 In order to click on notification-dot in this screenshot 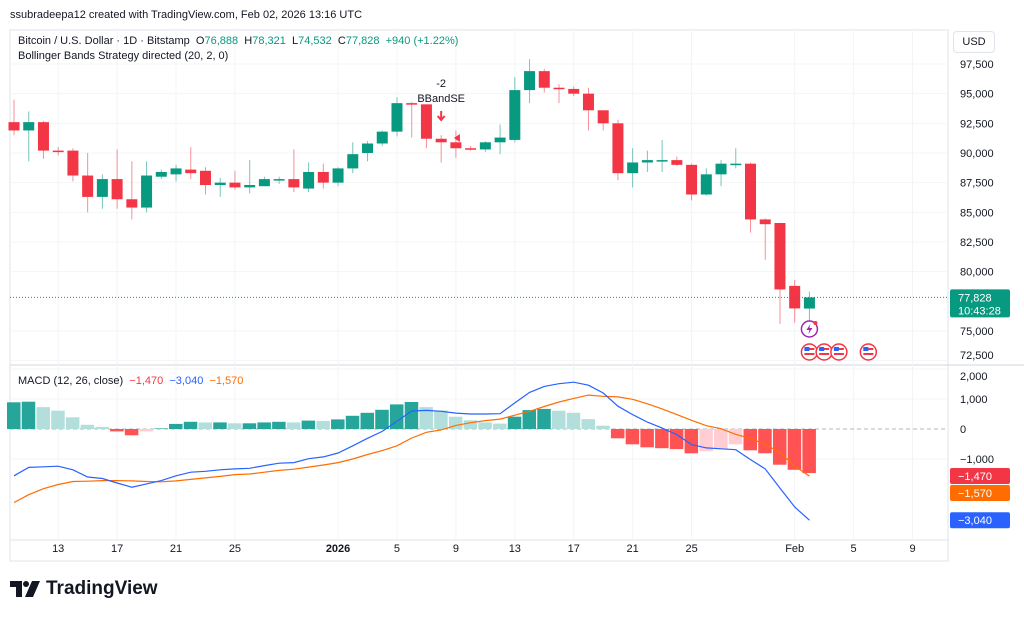, I will do `click(815, 323)`.